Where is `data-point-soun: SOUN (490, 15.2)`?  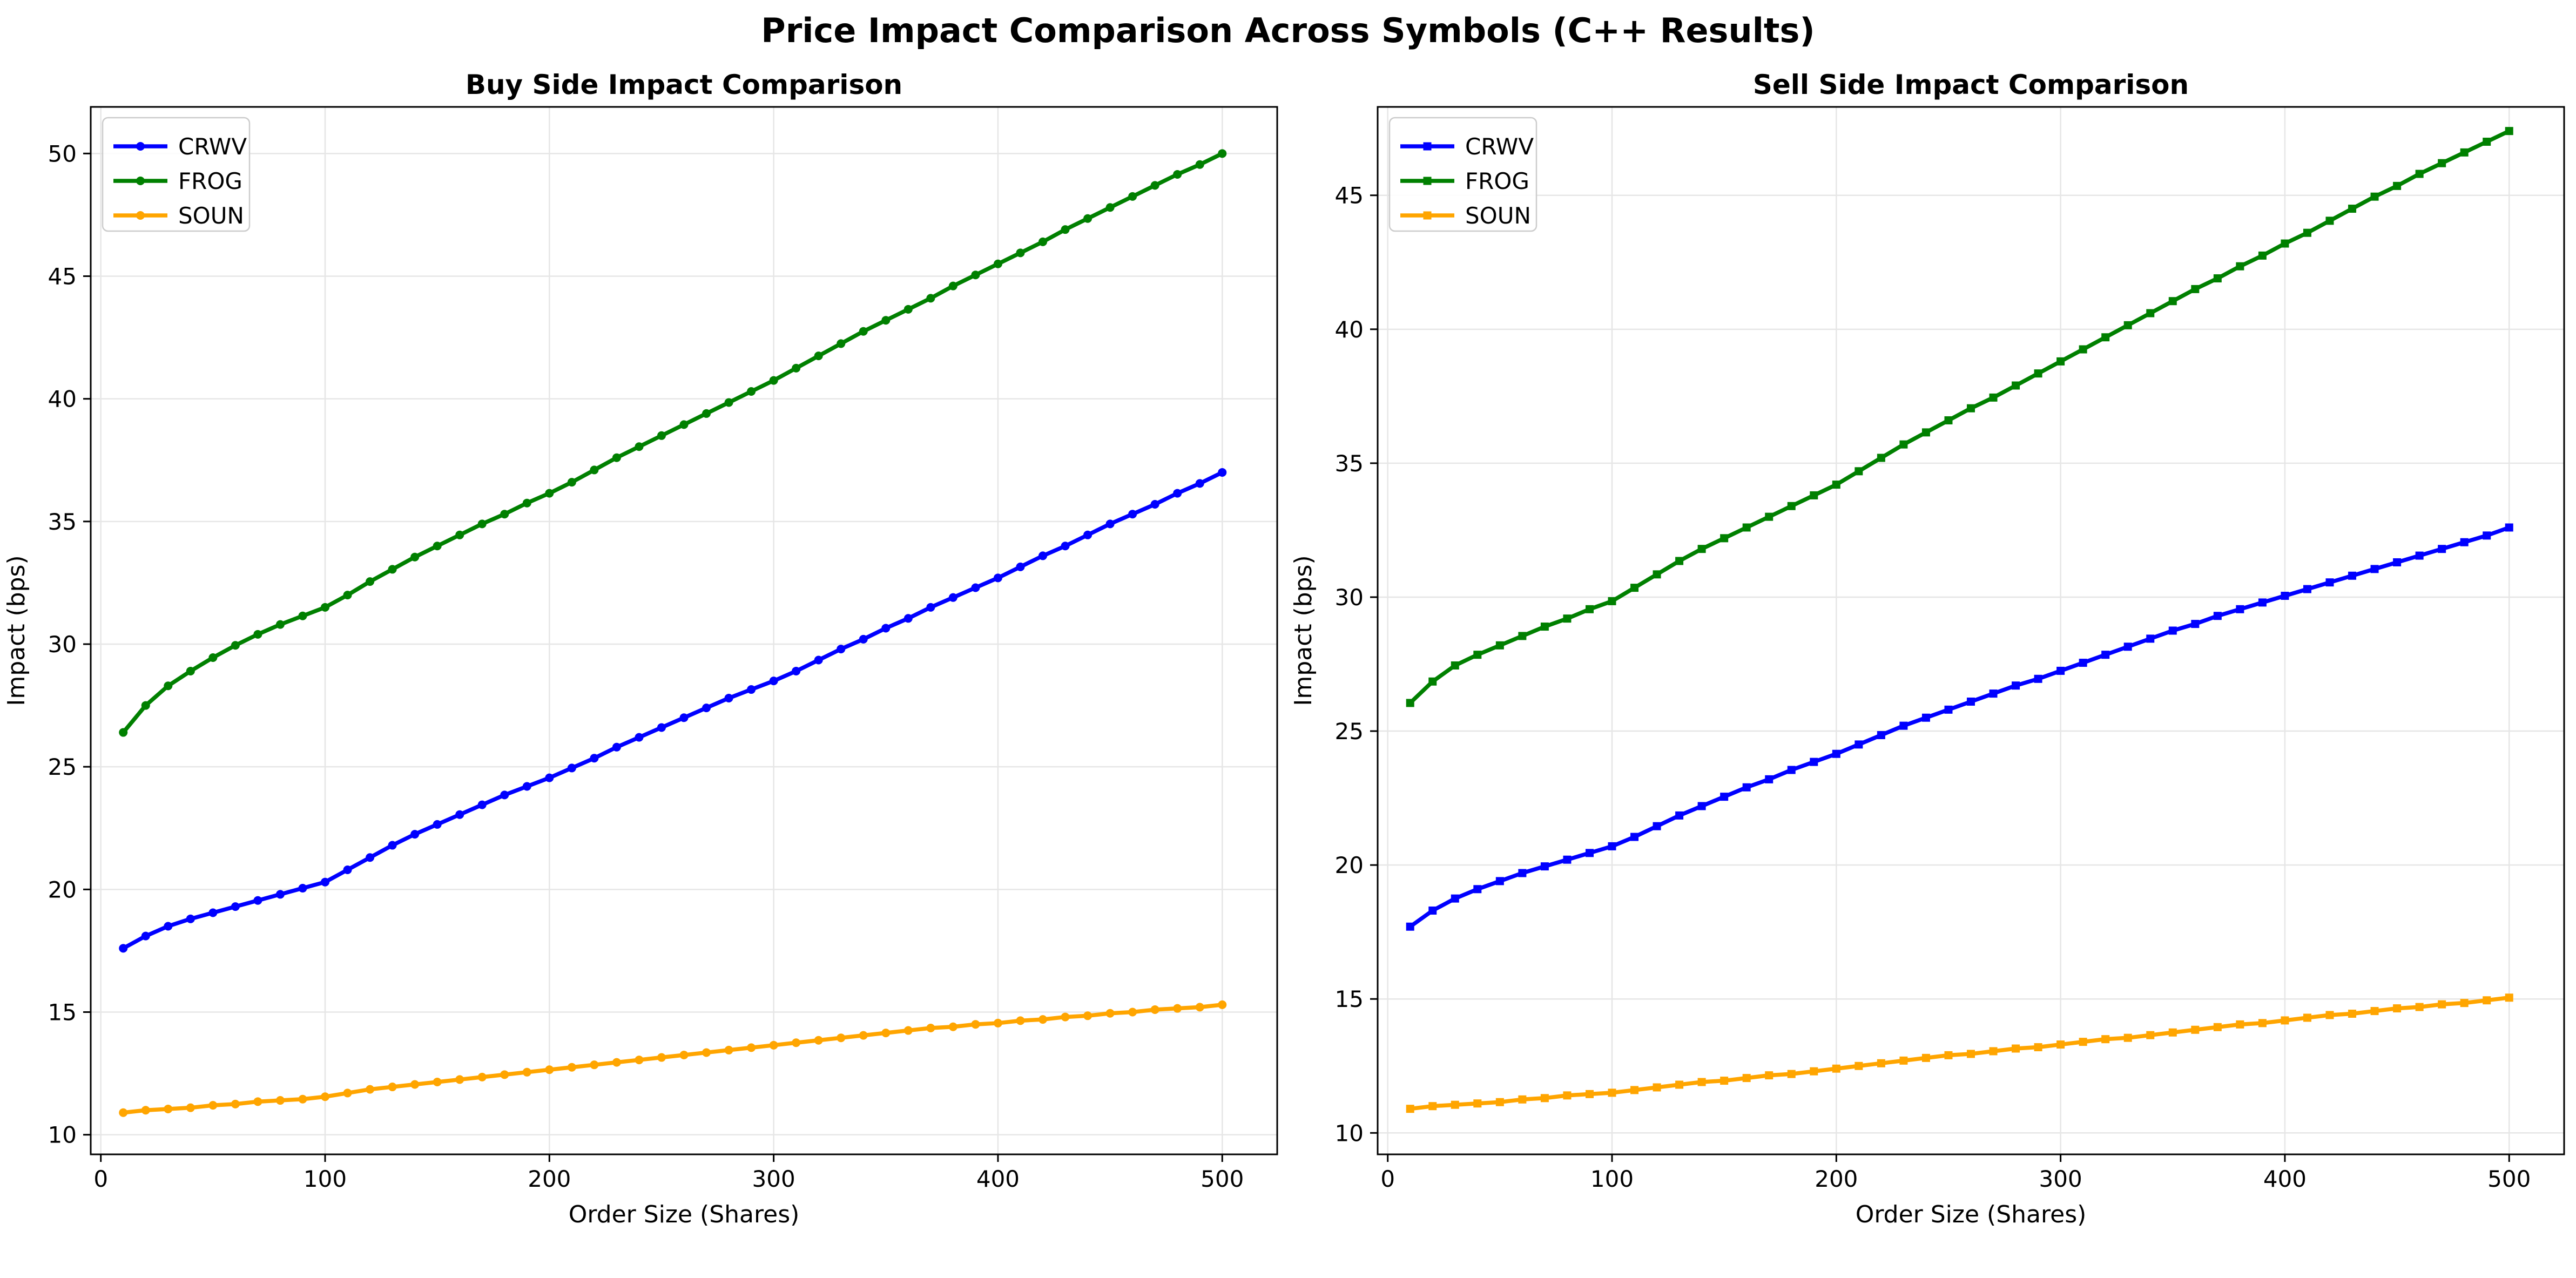 data-point-soun: SOUN (490, 15.2) is located at coordinates (1199, 1007).